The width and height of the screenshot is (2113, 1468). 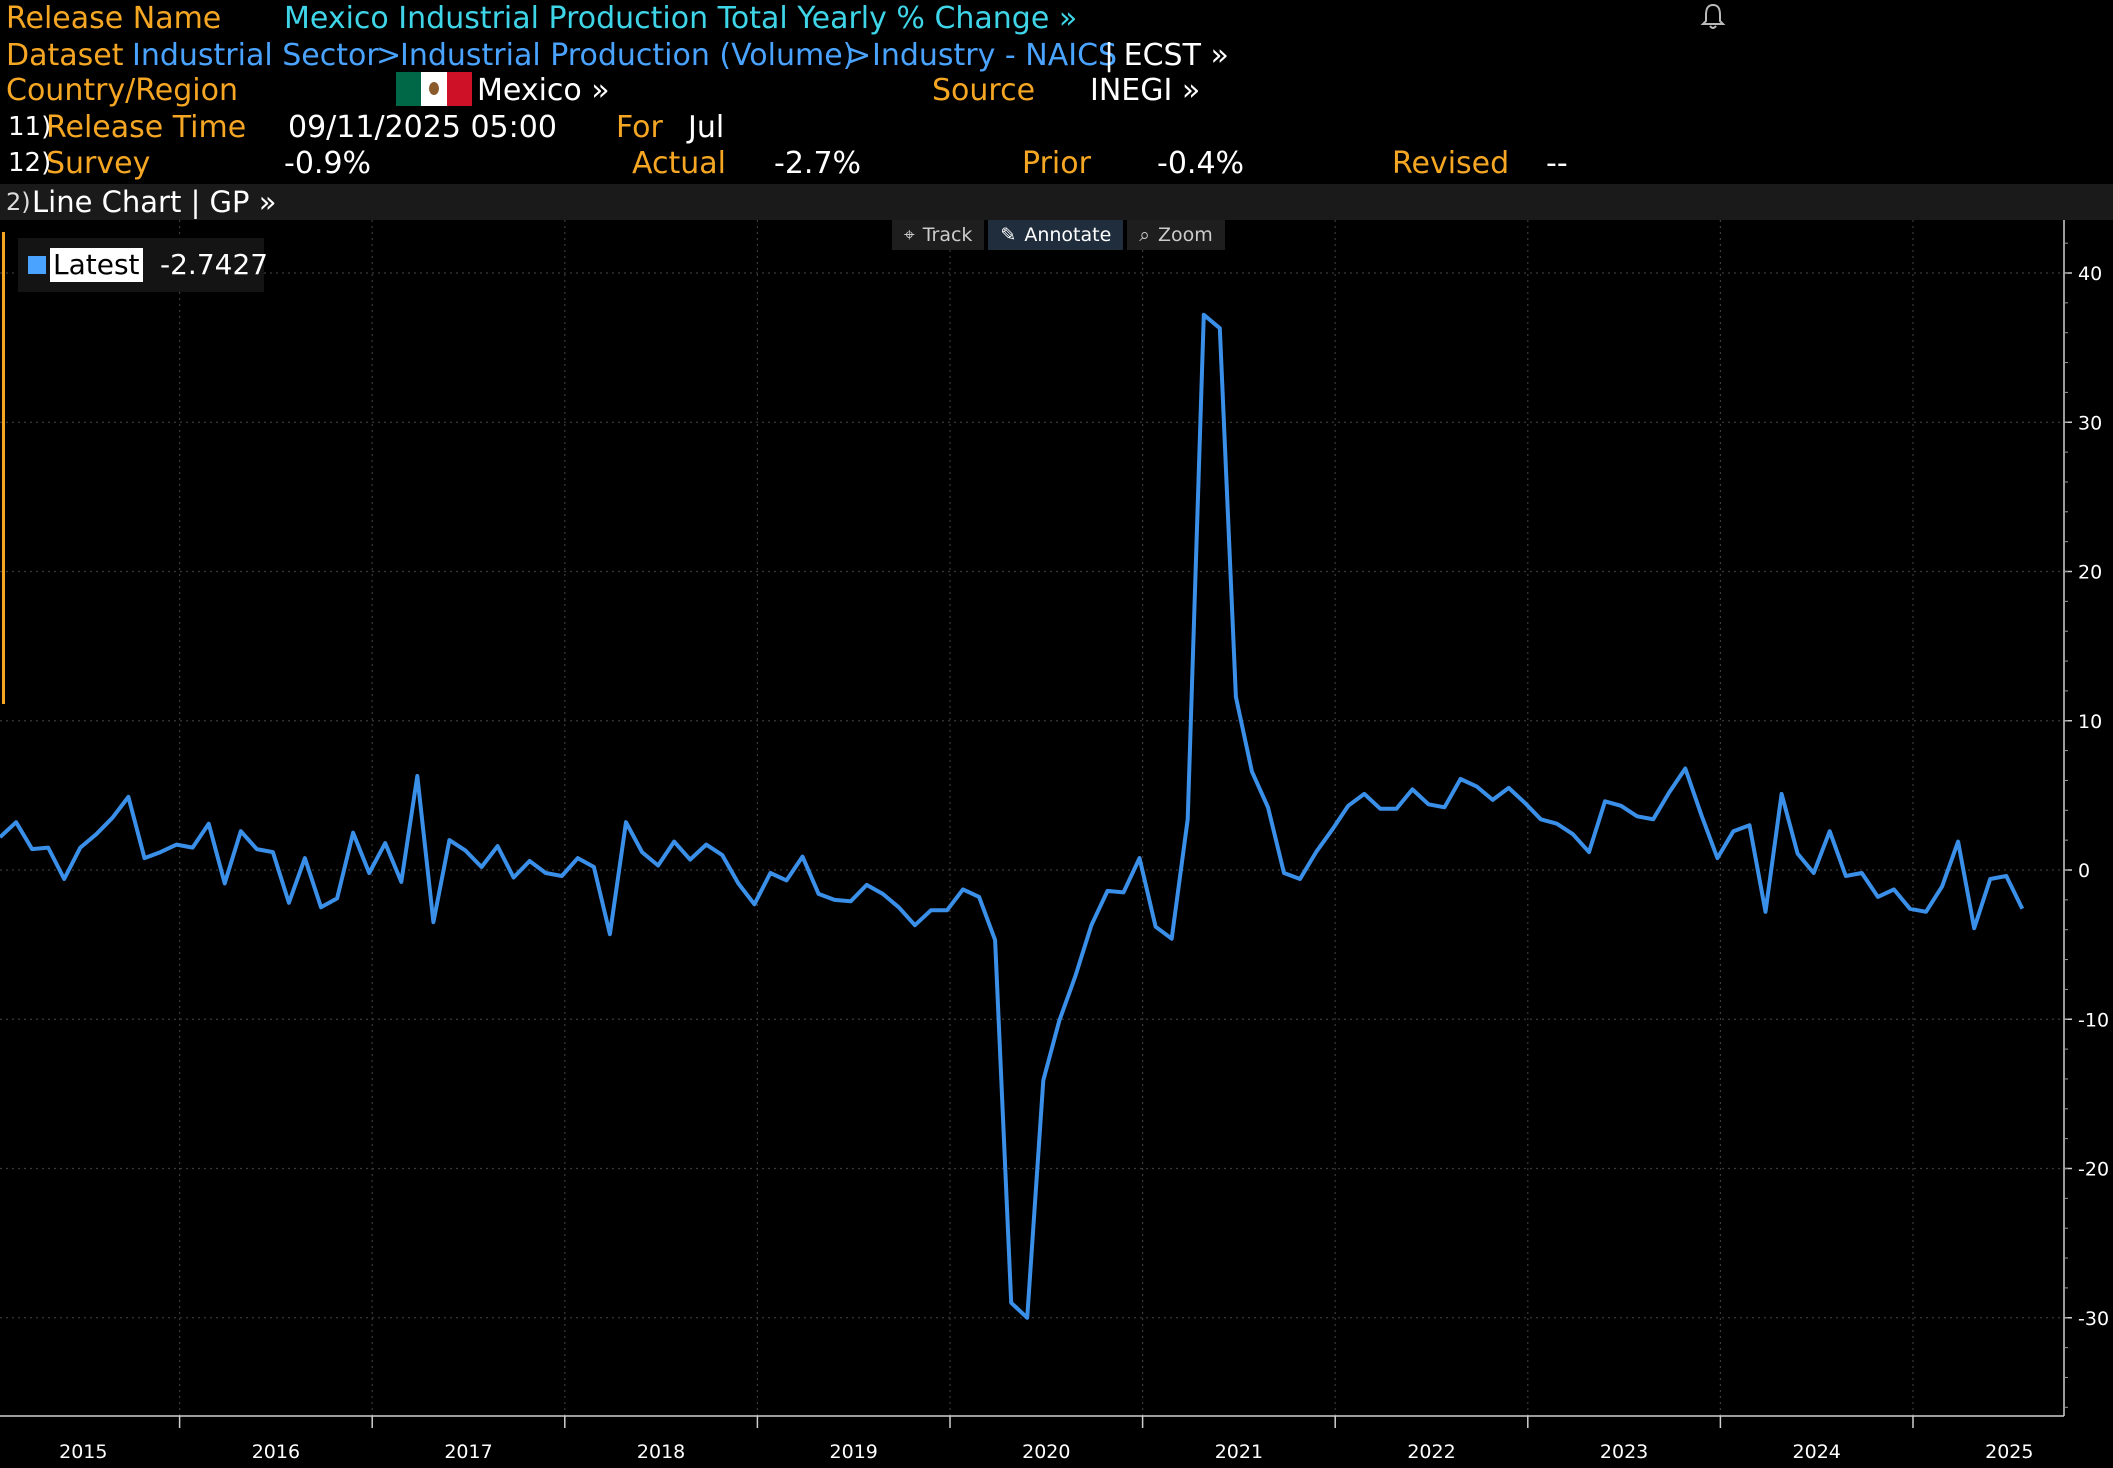 I want to click on dataset-crumb-industrial-production: Industrial Production (Volume), so click(x=627, y=55).